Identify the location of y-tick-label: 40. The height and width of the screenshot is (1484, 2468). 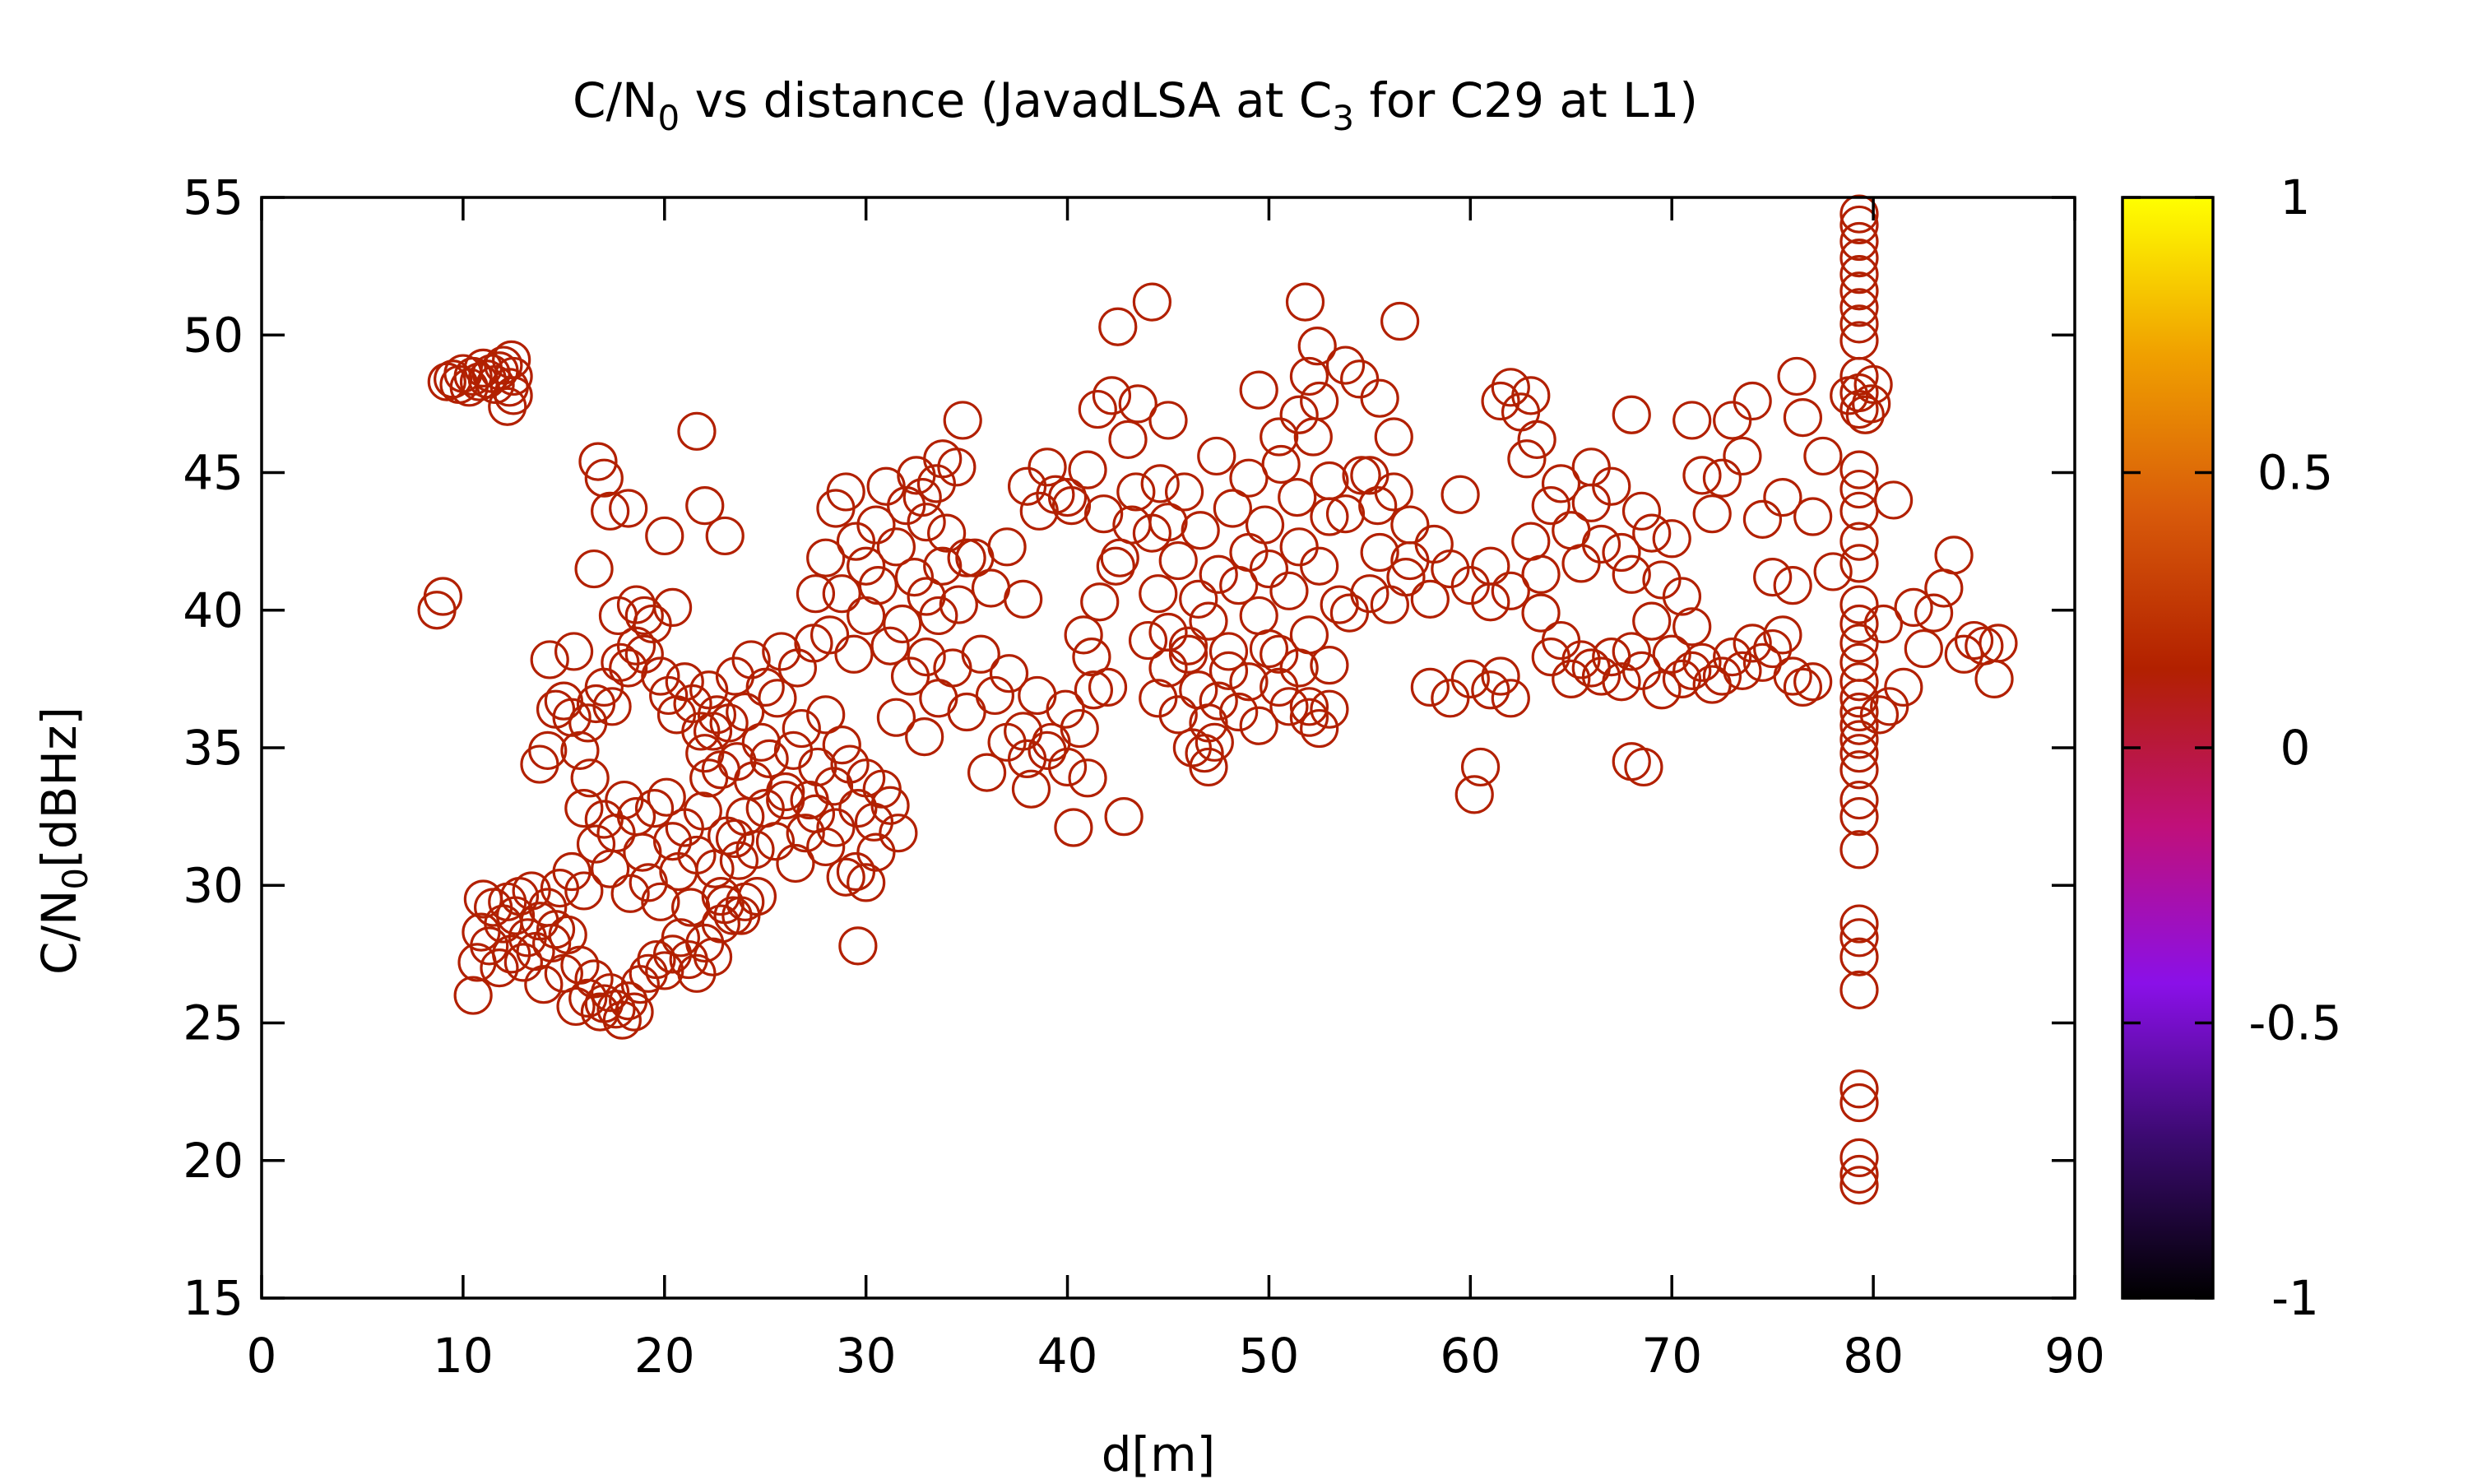
(213, 610).